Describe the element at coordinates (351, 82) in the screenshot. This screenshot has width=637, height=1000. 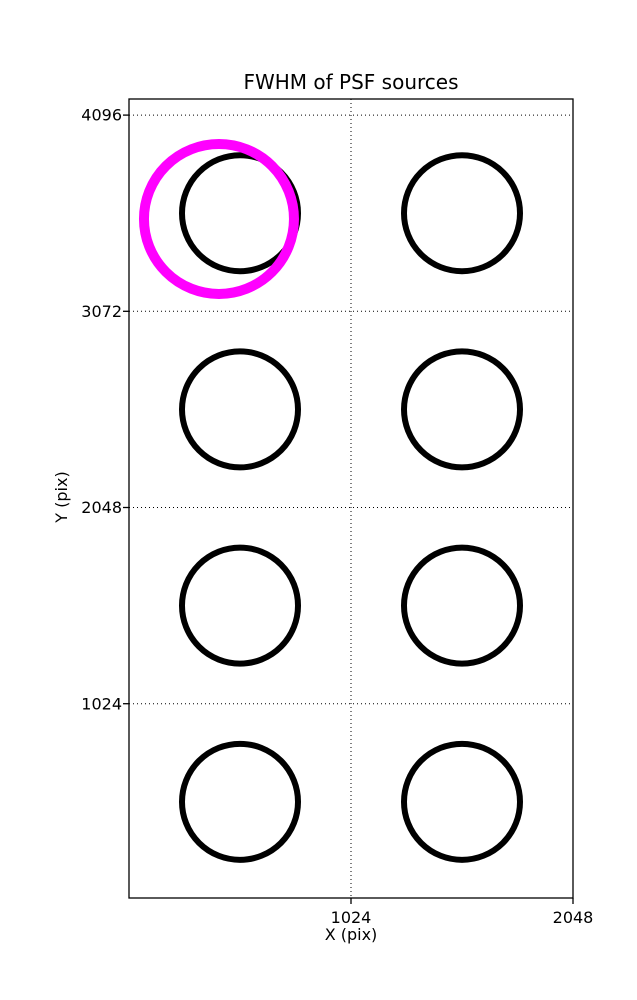
I see `chart-title: FWHM of PSF sources` at that location.